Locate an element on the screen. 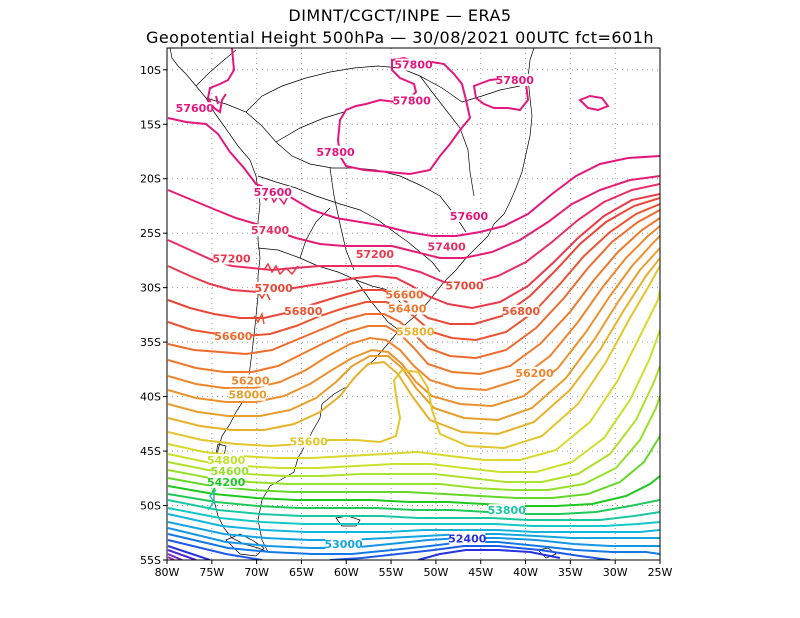 This screenshot has width=800, height=618. x-tick-label: 75W is located at coordinates (211, 572).